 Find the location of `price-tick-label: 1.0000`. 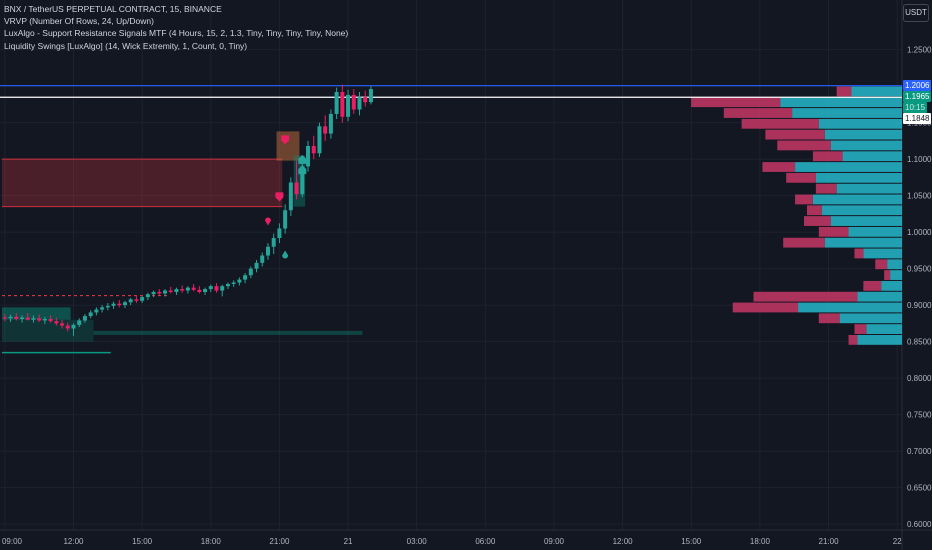

price-tick-label: 1.0000 is located at coordinates (919, 232).